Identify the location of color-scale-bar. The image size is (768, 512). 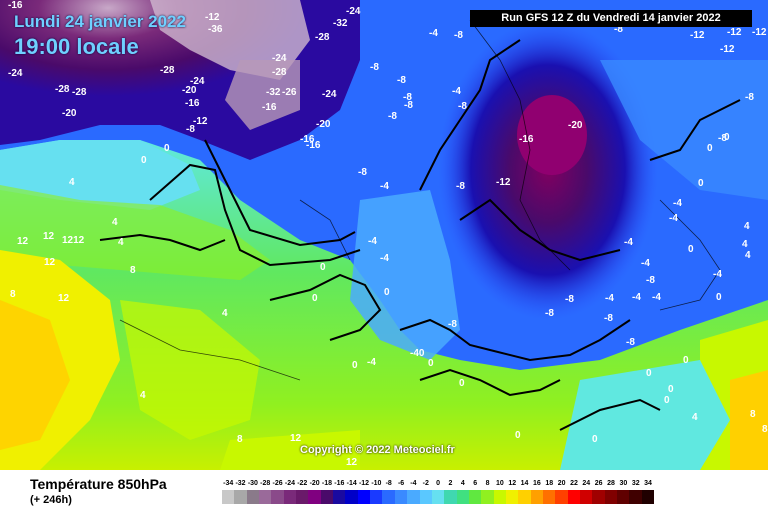
(438, 497).